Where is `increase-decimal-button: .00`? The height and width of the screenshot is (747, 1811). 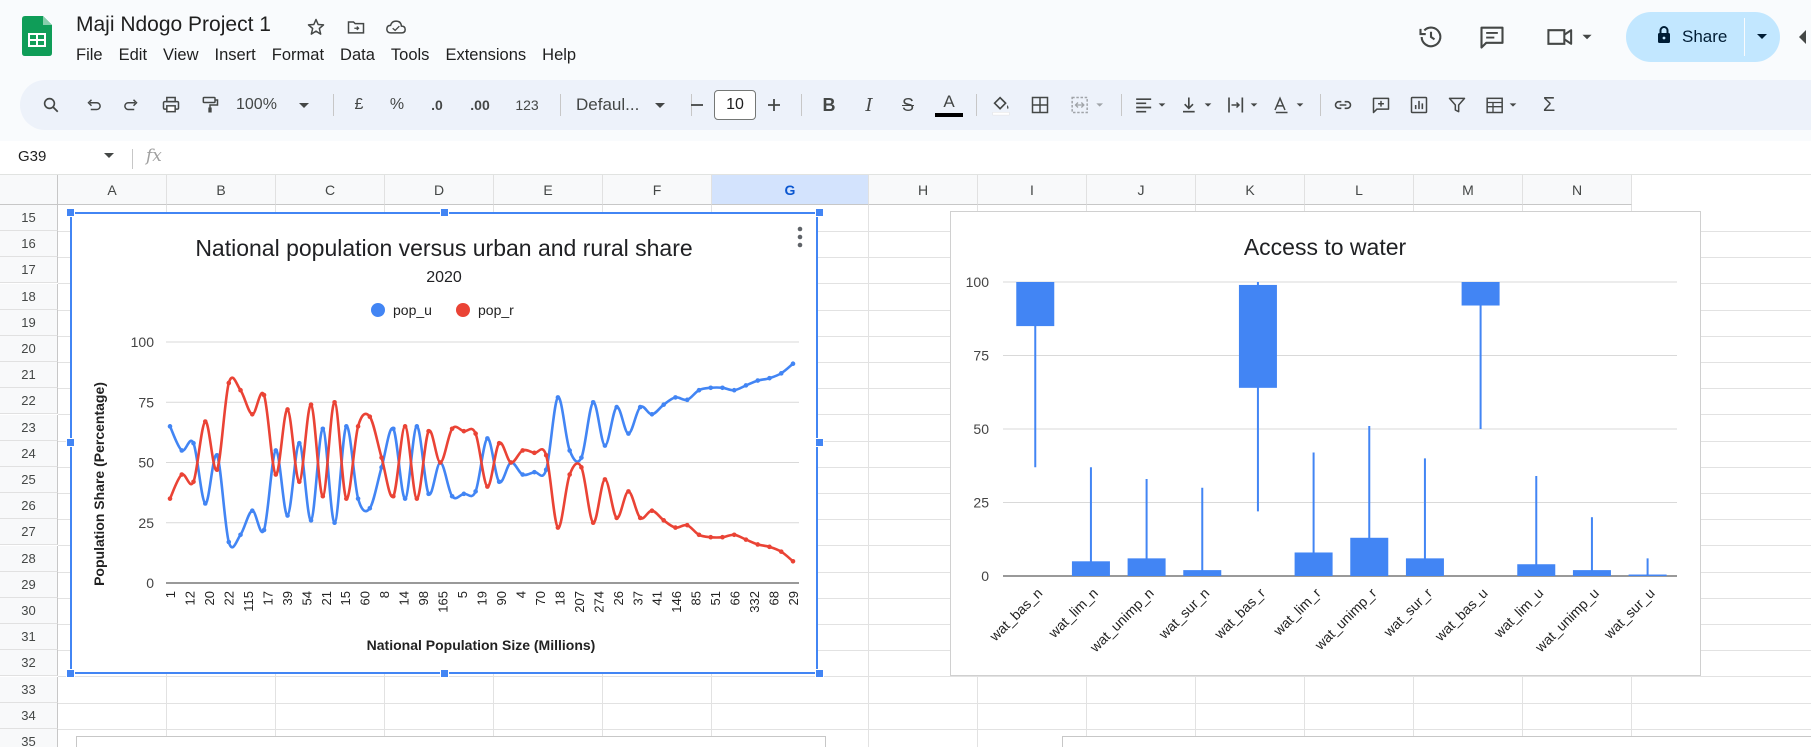 increase-decimal-button: .00 is located at coordinates (480, 105).